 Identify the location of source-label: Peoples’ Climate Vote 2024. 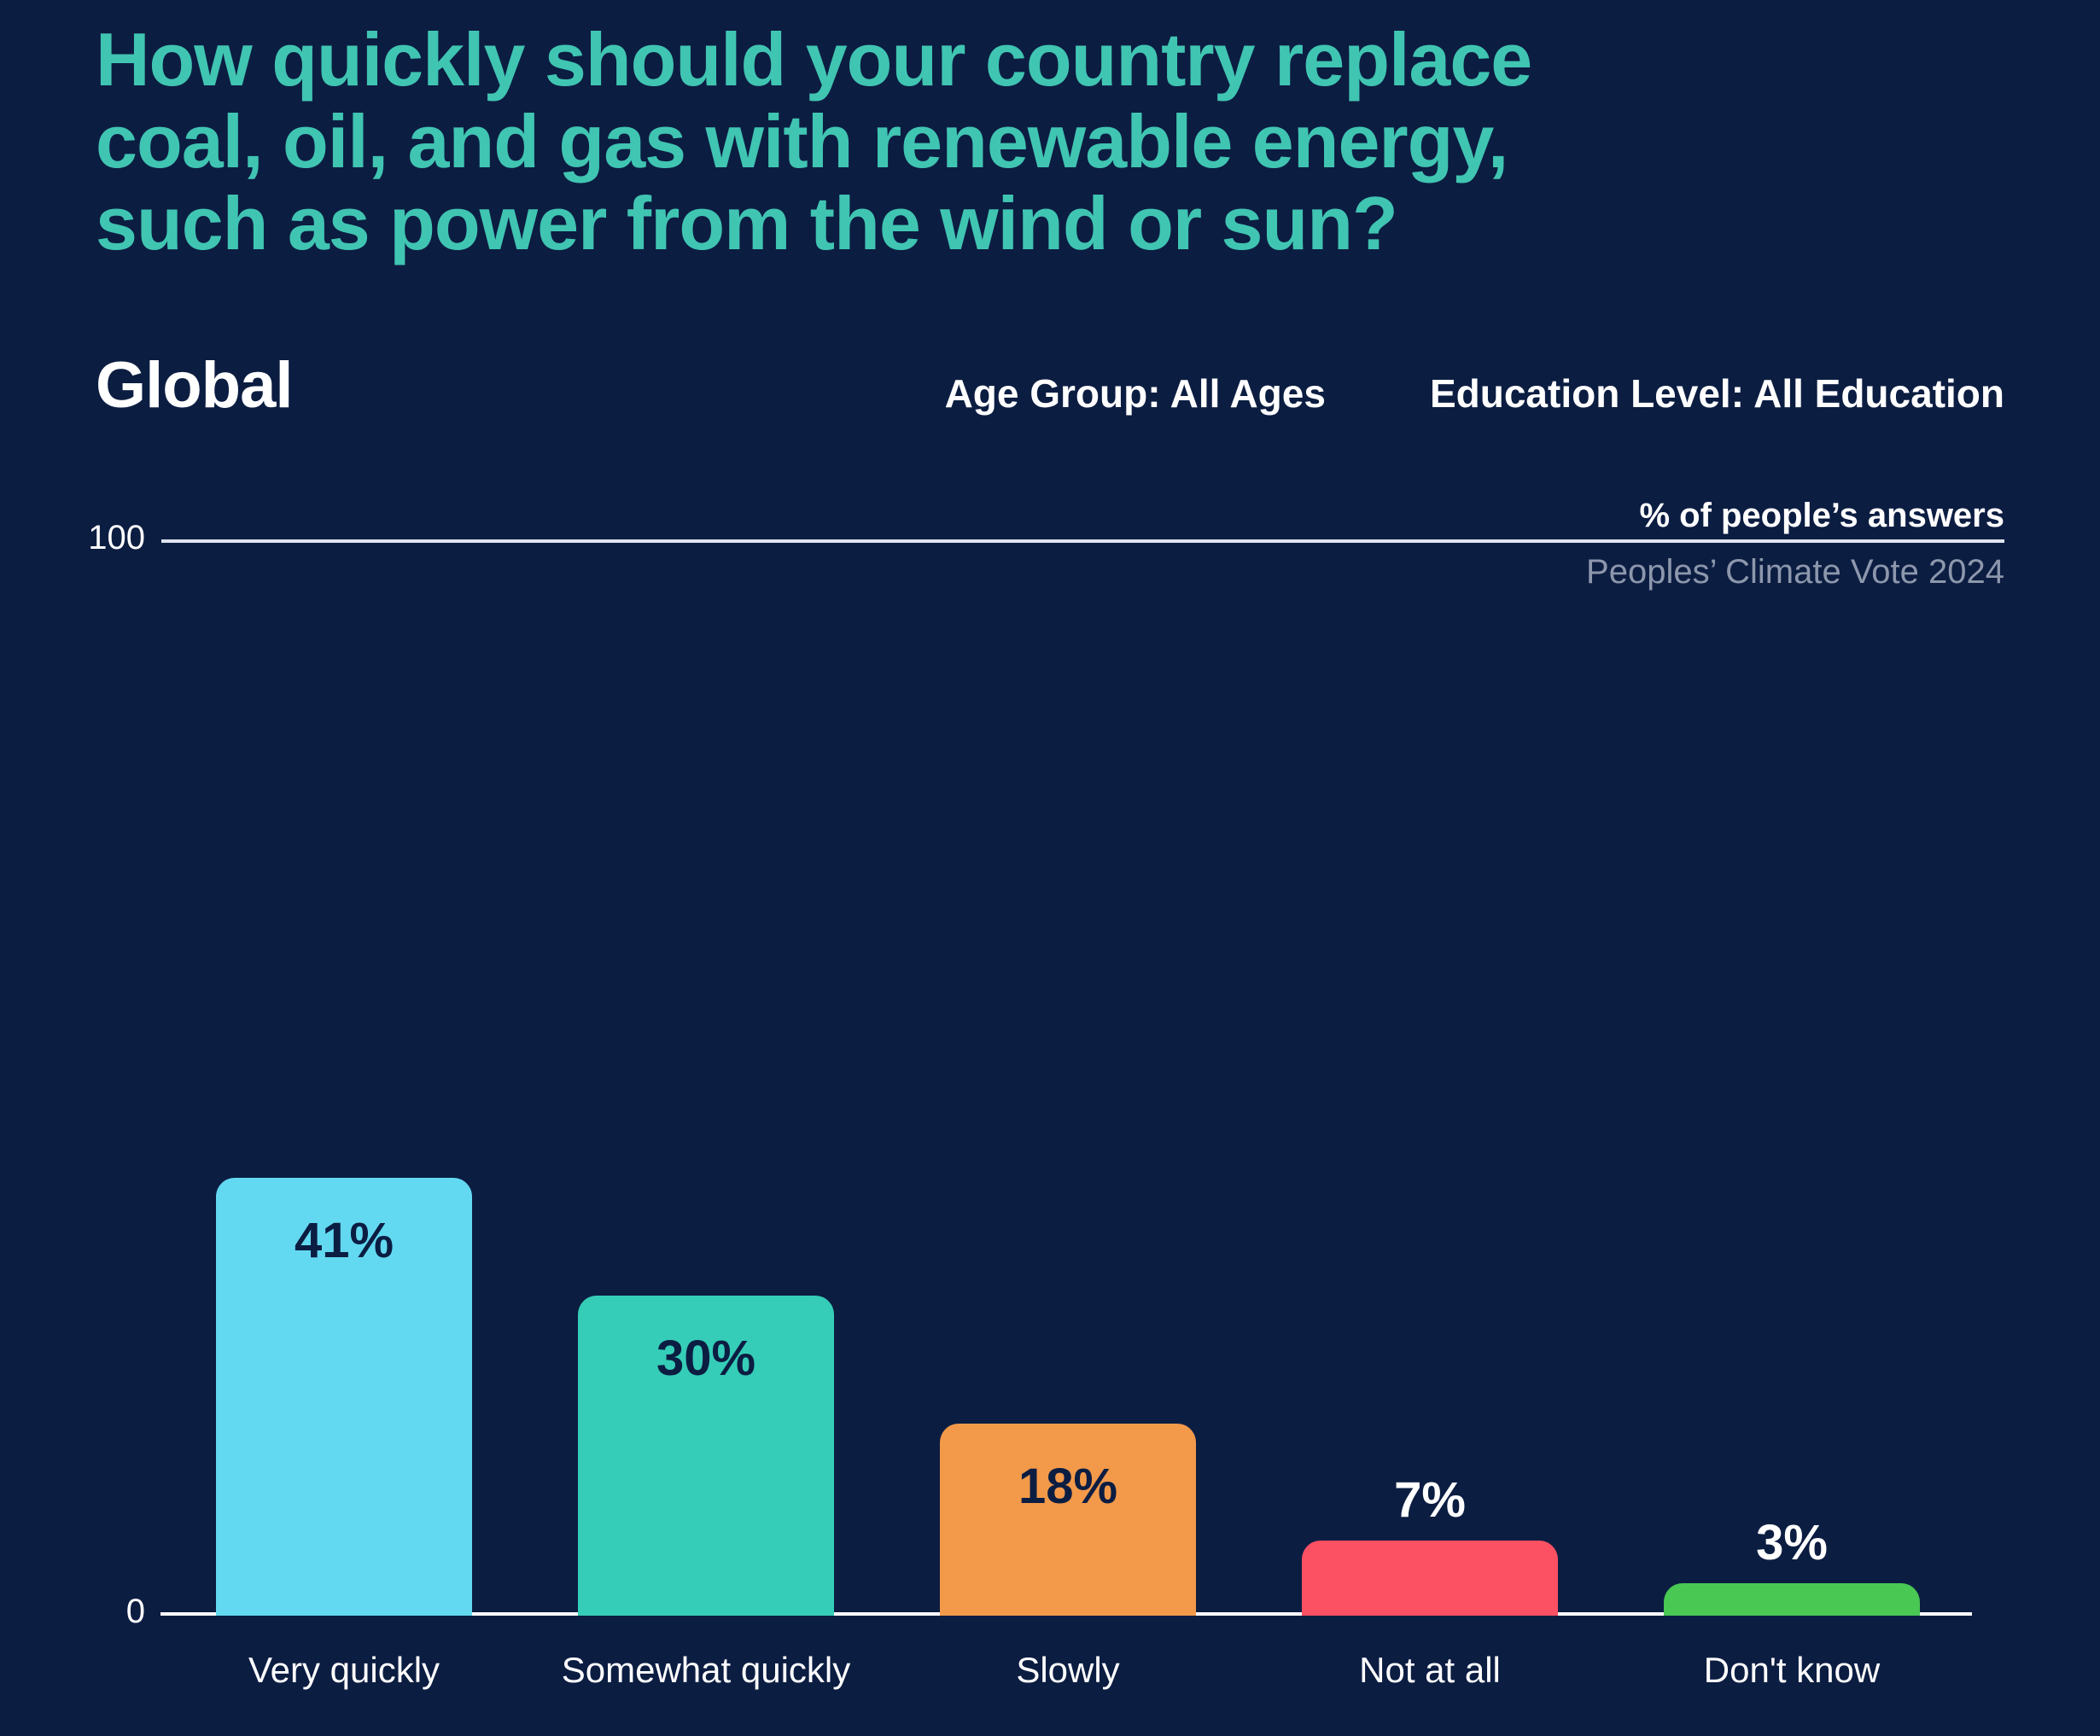
(1795, 572).